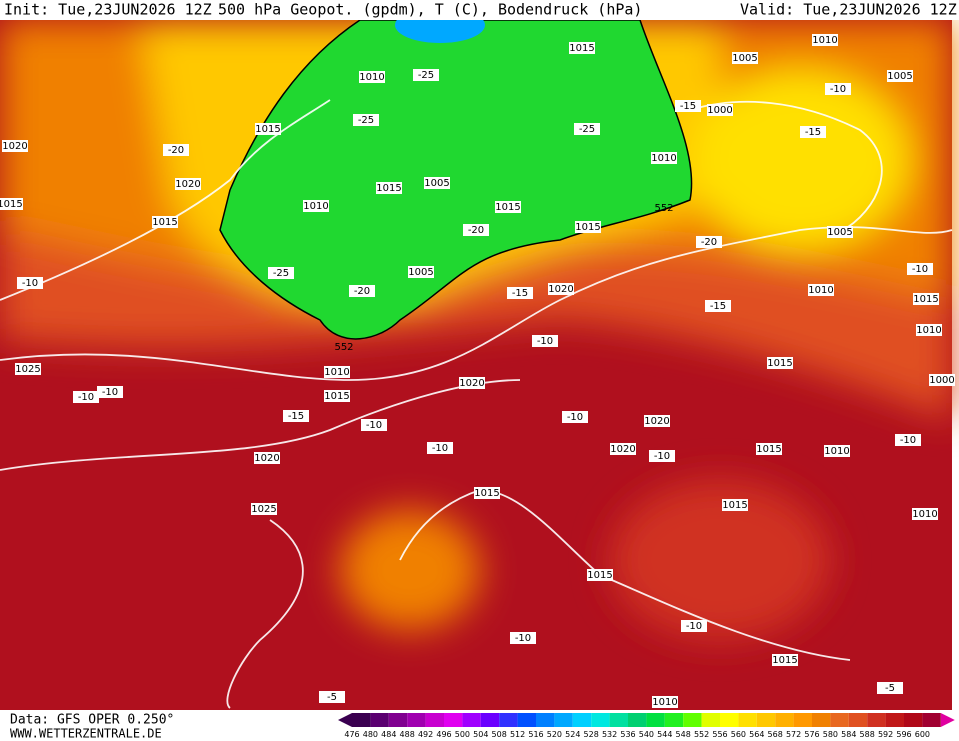  Describe the element at coordinates (108, 10) in the screenshot. I see `init-time: Init: Tue,23JUN2026 12Z` at that location.